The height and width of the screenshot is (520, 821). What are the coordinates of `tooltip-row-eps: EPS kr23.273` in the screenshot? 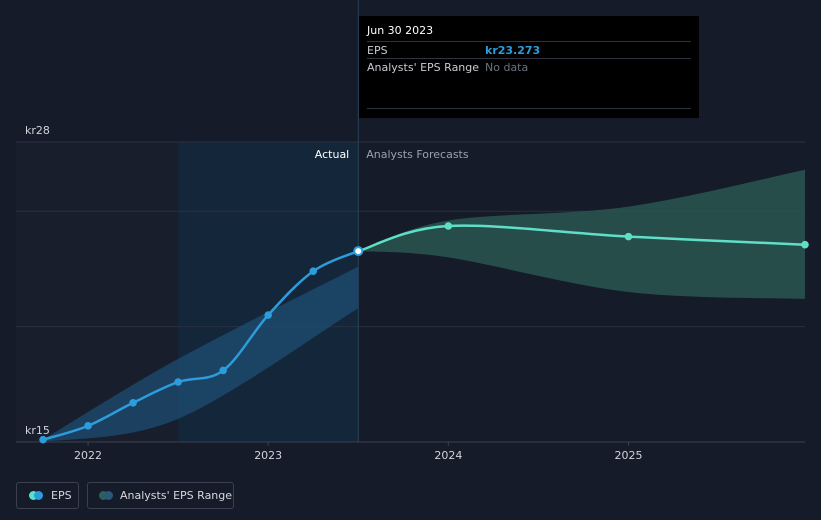 It's located at (529, 50).